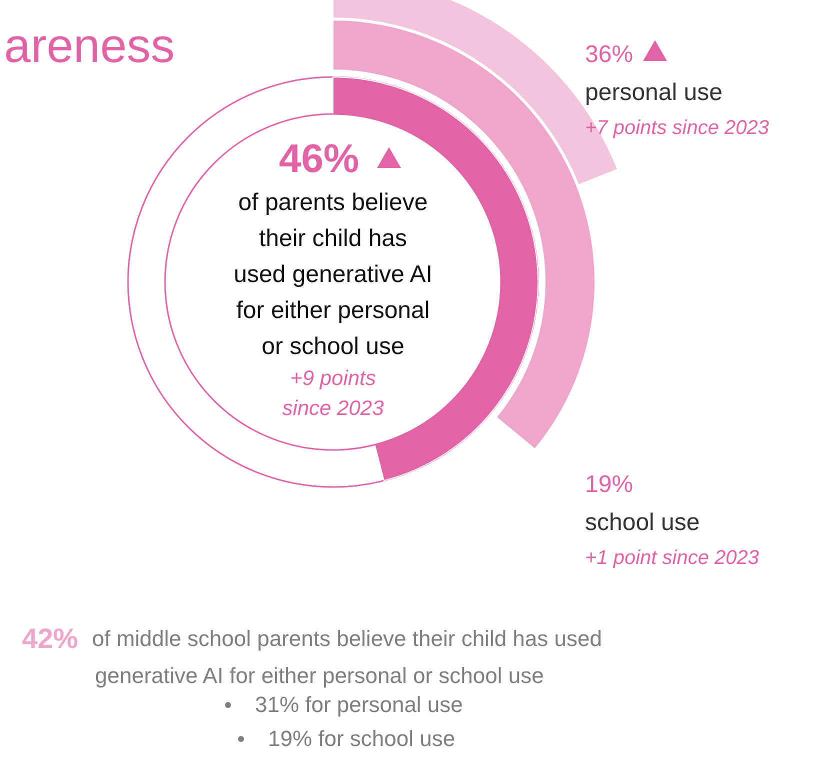 The width and height of the screenshot is (822, 757). What do you see at coordinates (347, 657) in the screenshot?
I see `text: of middle school parents believe their child has used generative AI for either personal or school use` at bounding box center [347, 657].